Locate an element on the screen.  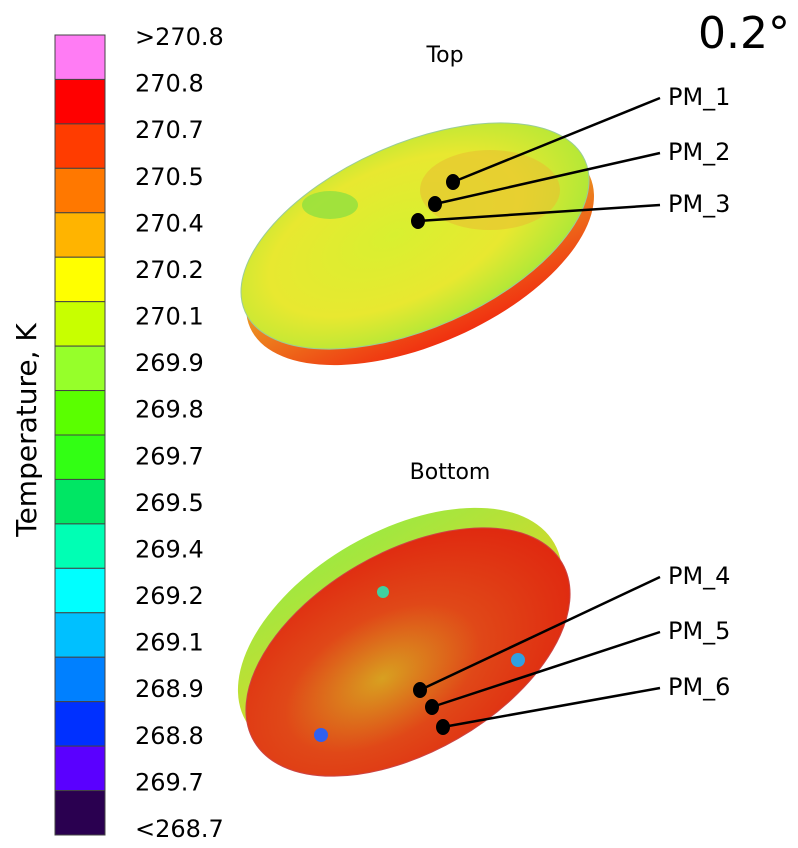
view-title: Top is located at coordinates (444, 55).